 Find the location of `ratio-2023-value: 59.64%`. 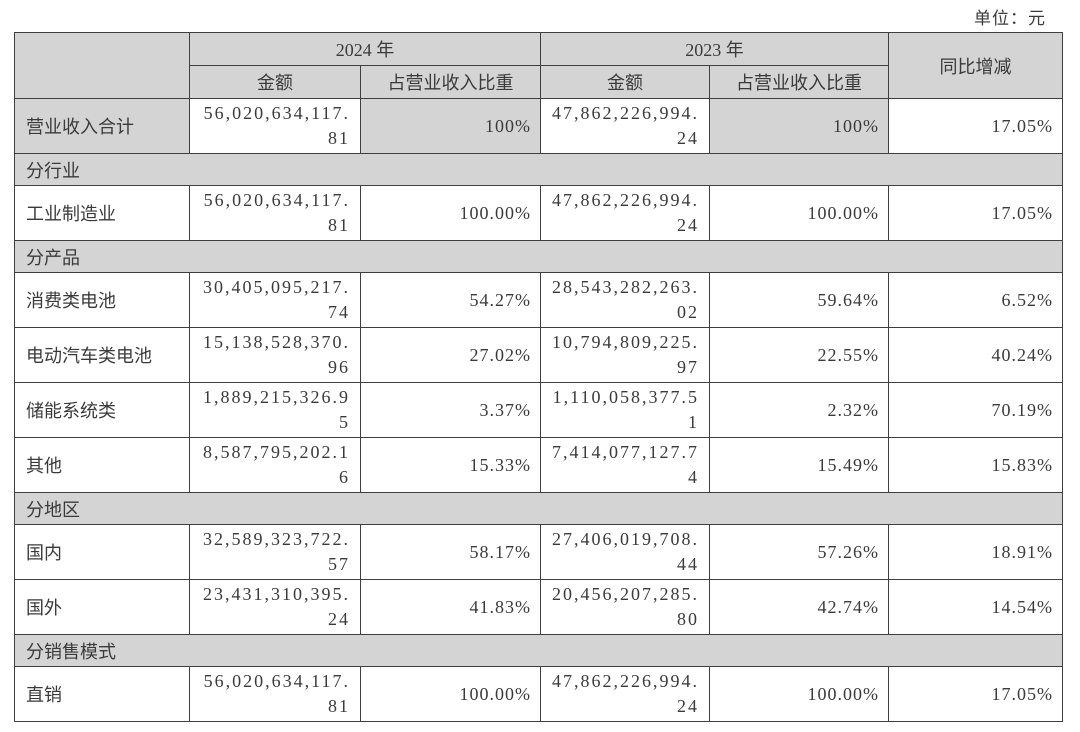

ratio-2023-value: 59.64% is located at coordinates (799, 300).